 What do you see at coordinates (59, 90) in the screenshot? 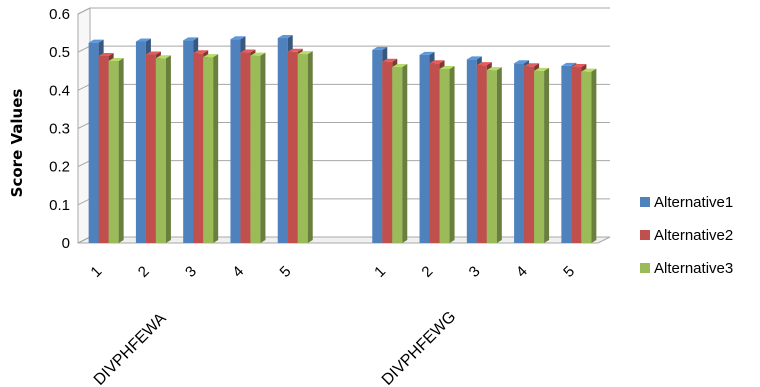
I see `y-tick-label: 0.4` at bounding box center [59, 90].